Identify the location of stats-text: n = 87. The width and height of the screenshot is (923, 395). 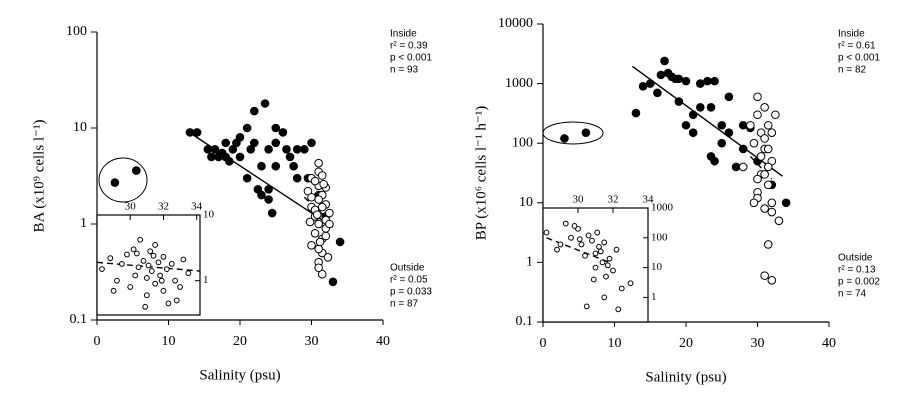
(404, 304).